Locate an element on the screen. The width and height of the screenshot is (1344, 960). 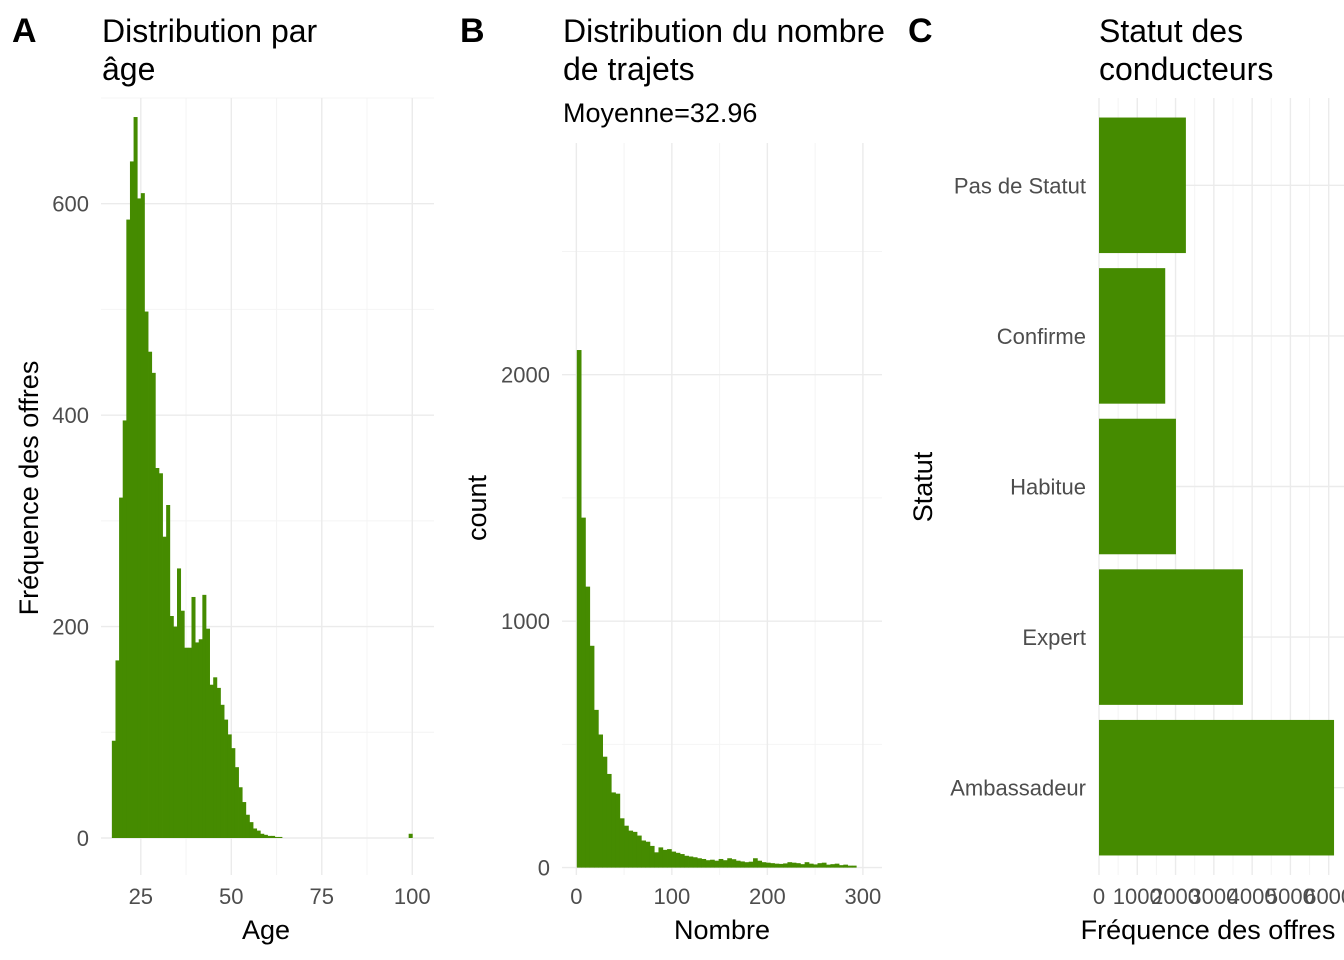
category-label: Confirme is located at coordinates (1041, 336).